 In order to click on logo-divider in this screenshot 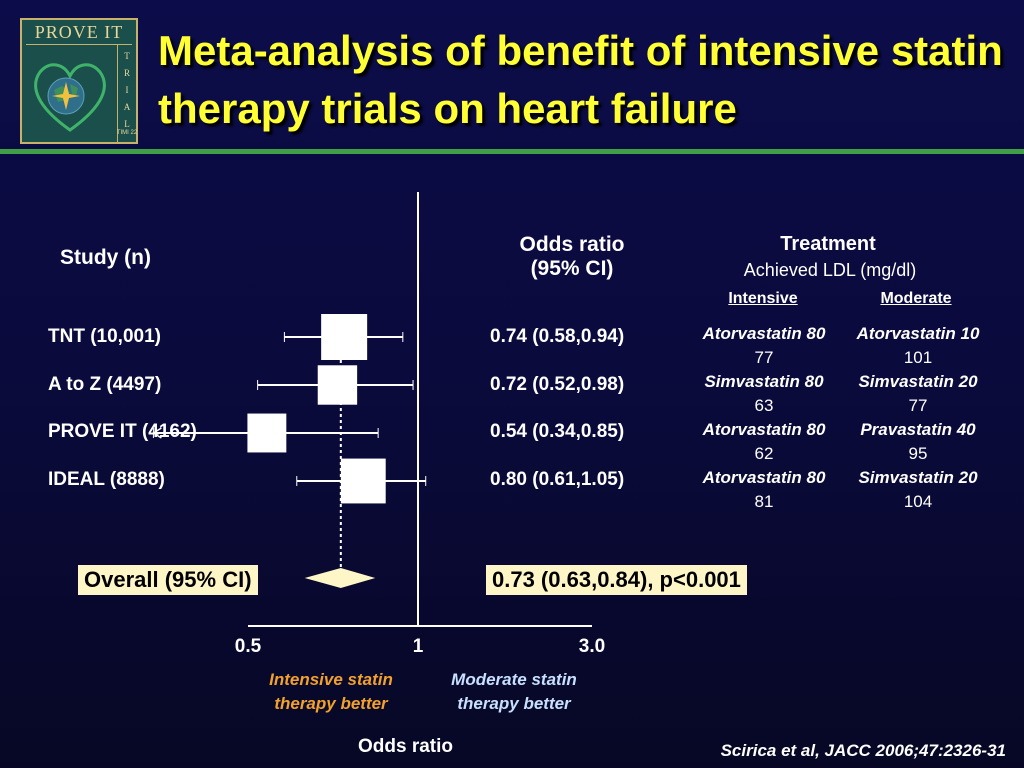, I will do `click(79, 44)`.